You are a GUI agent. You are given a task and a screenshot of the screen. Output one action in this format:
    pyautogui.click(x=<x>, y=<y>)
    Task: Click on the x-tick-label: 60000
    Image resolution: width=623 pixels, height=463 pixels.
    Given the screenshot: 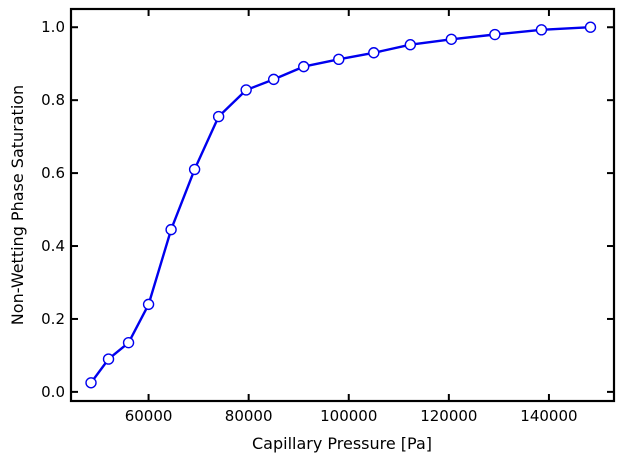 What is the action you would take?
    pyautogui.click(x=149, y=416)
    